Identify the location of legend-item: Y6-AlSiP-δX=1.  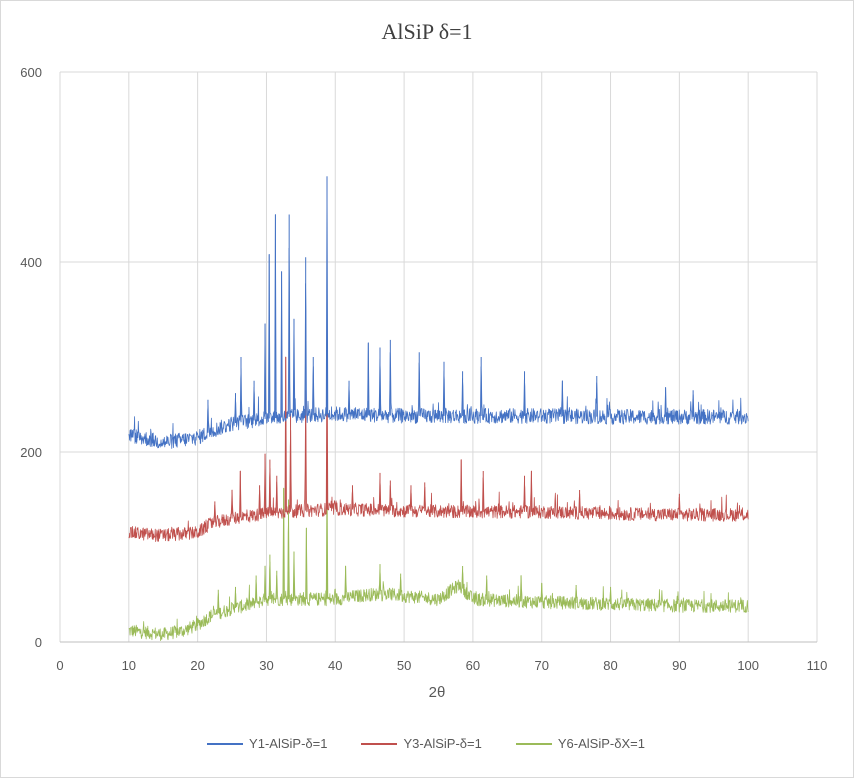
(580, 743).